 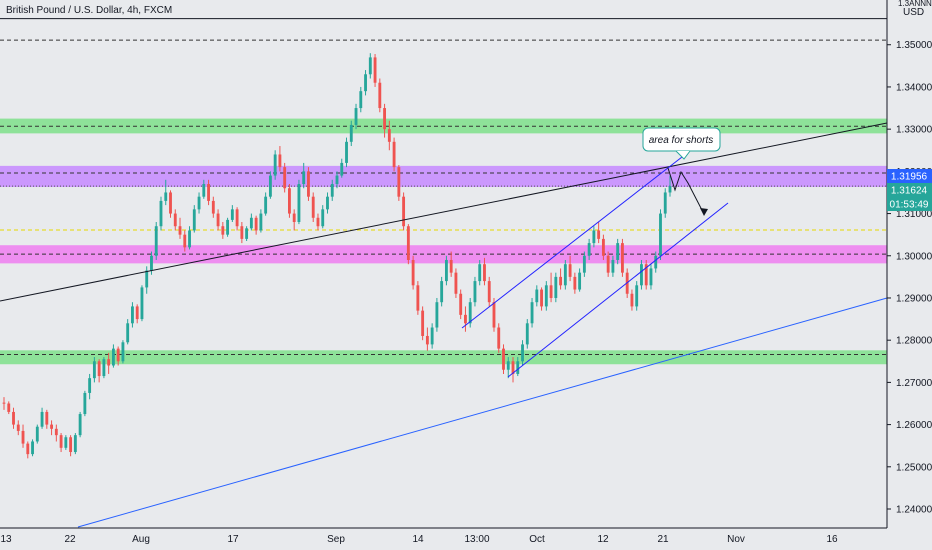 I want to click on chart-title: British Pound / U.S. Dollar, 4h, FXCM, so click(x=89, y=10).